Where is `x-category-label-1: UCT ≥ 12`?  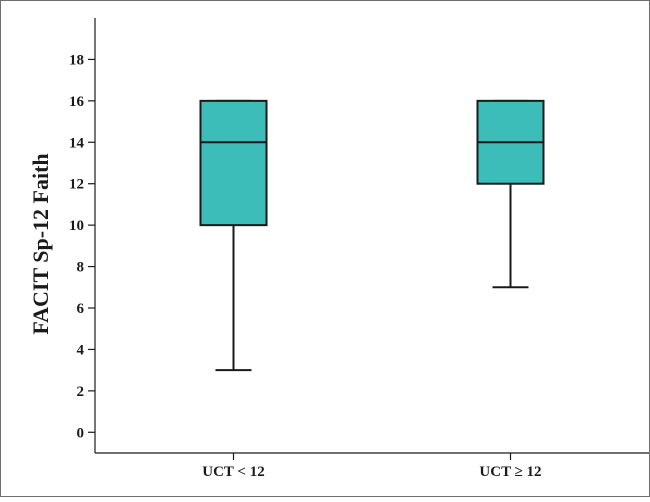
x-category-label-1: UCT ≥ 12 is located at coordinates (510, 472).